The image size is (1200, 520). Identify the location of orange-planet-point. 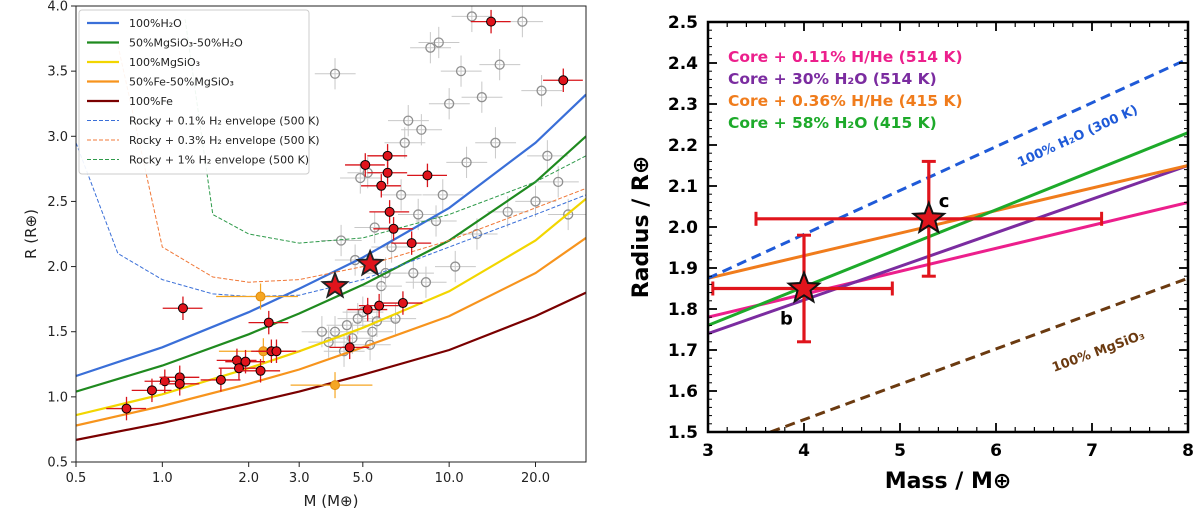
(335, 385).